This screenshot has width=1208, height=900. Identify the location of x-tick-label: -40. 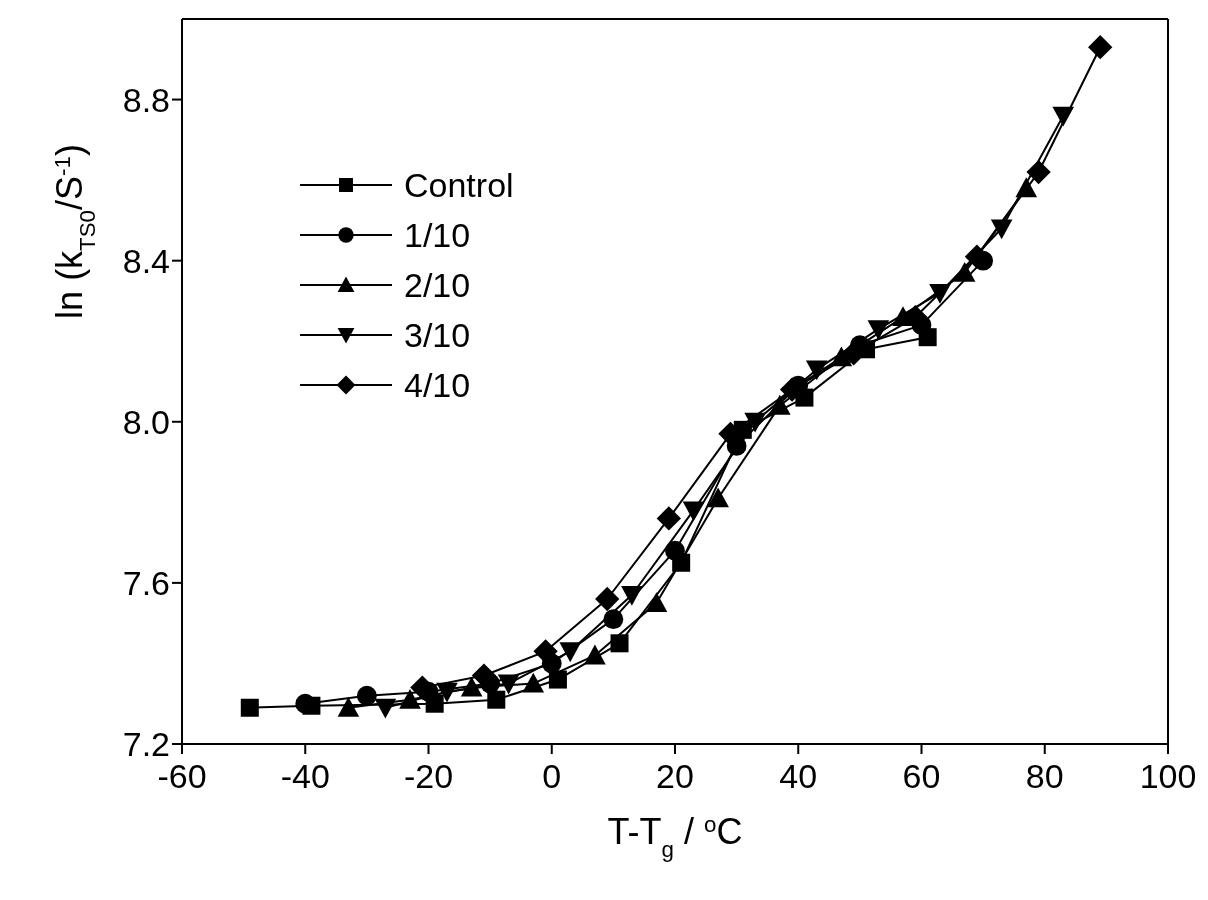
(305, 776).